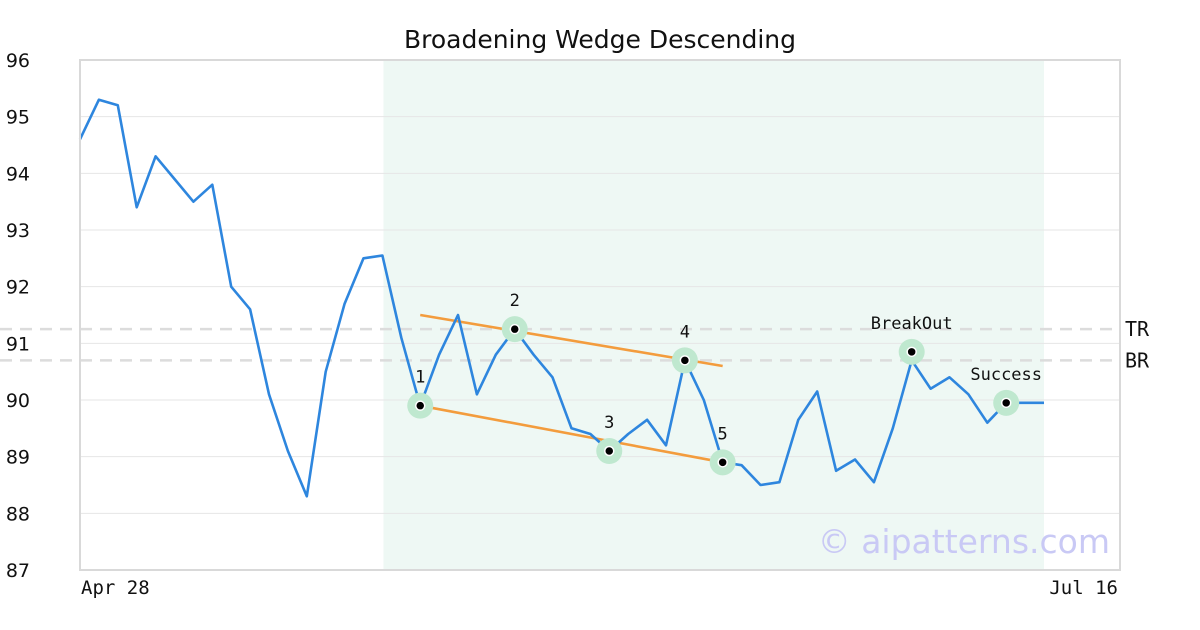 The height and width of the screenshot is (630, 1200). What do you see at coordinates (1137, 329) in the screenshot?
I see `reference-label-tr: TR` at bounding box center [1137, 329].